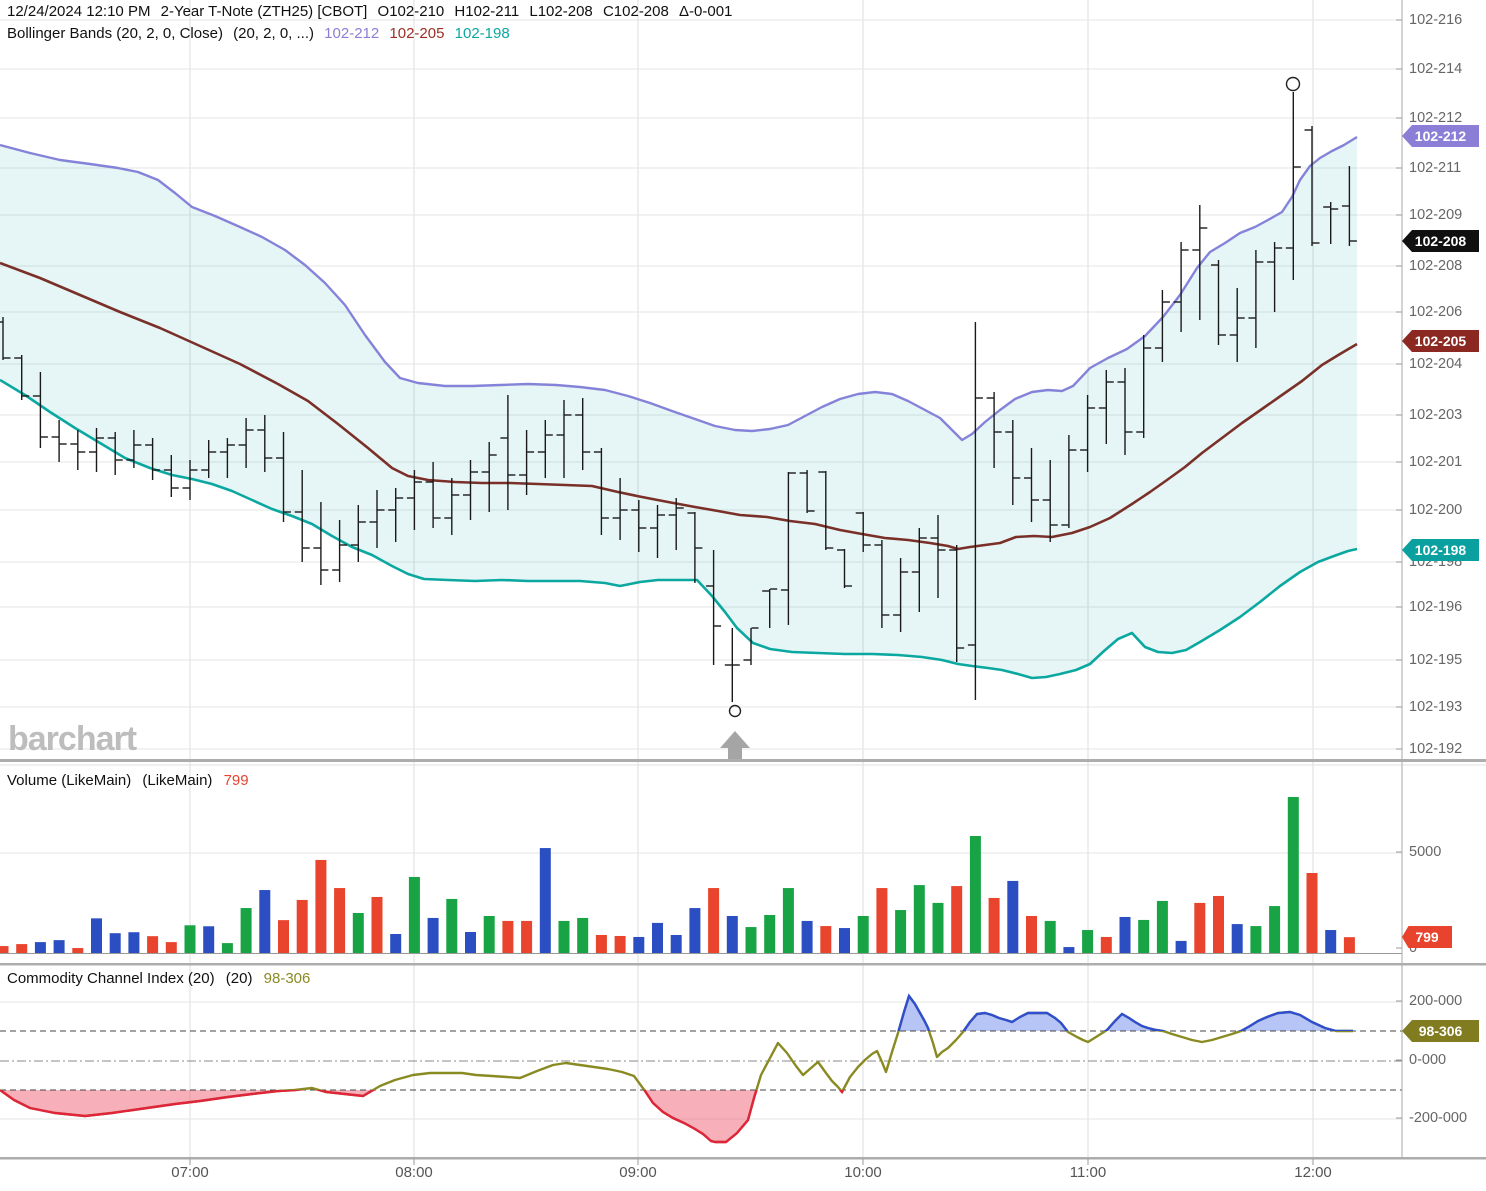 This screenshot has width=1486, height=1191. I want to click on price-axis-label: 102-206, so click(1436, 312).